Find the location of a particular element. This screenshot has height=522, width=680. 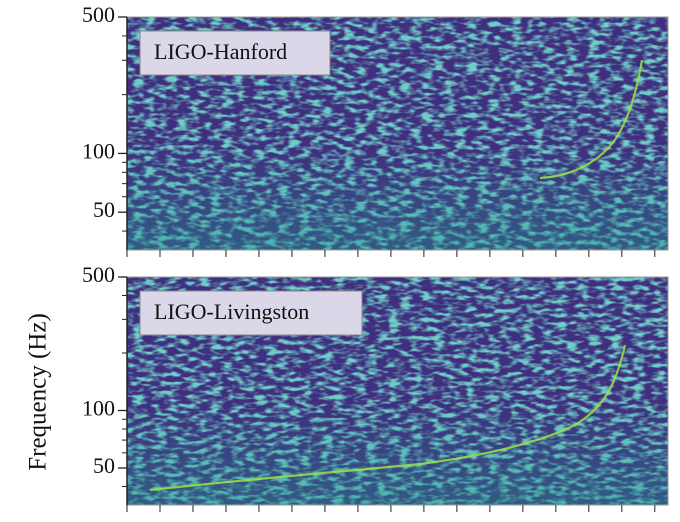

panel-label: LIGO-Livingston is located at coordinates (231, 311).